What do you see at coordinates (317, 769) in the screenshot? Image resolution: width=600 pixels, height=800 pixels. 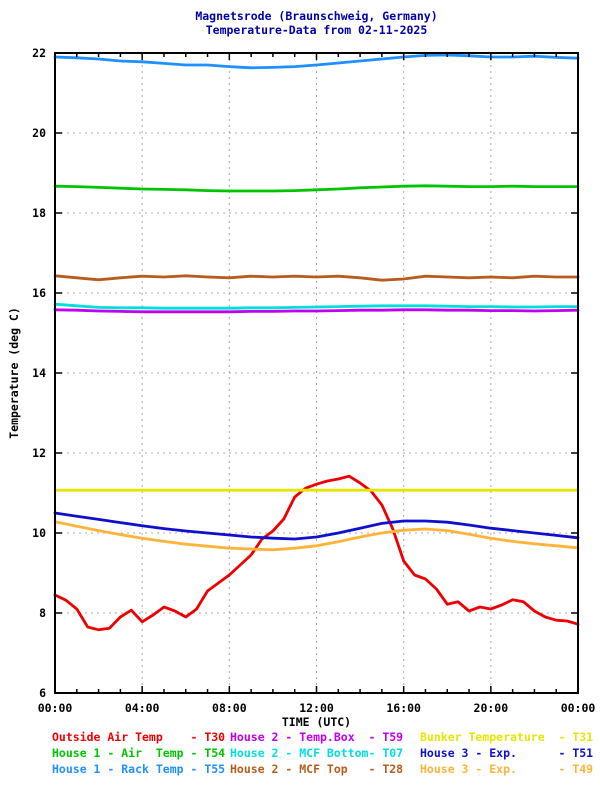 I see `legend-entry-T28: House 2 - MCF Top - T28` at bounding box center [317, 769].